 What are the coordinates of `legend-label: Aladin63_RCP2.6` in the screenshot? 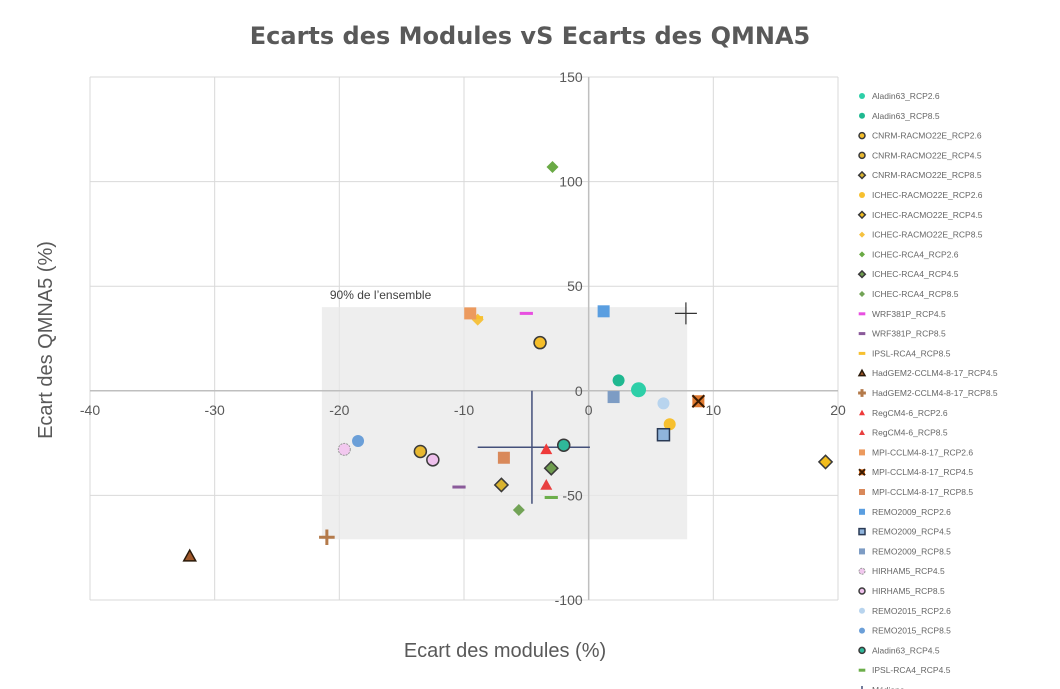 It's located at (906, 96).